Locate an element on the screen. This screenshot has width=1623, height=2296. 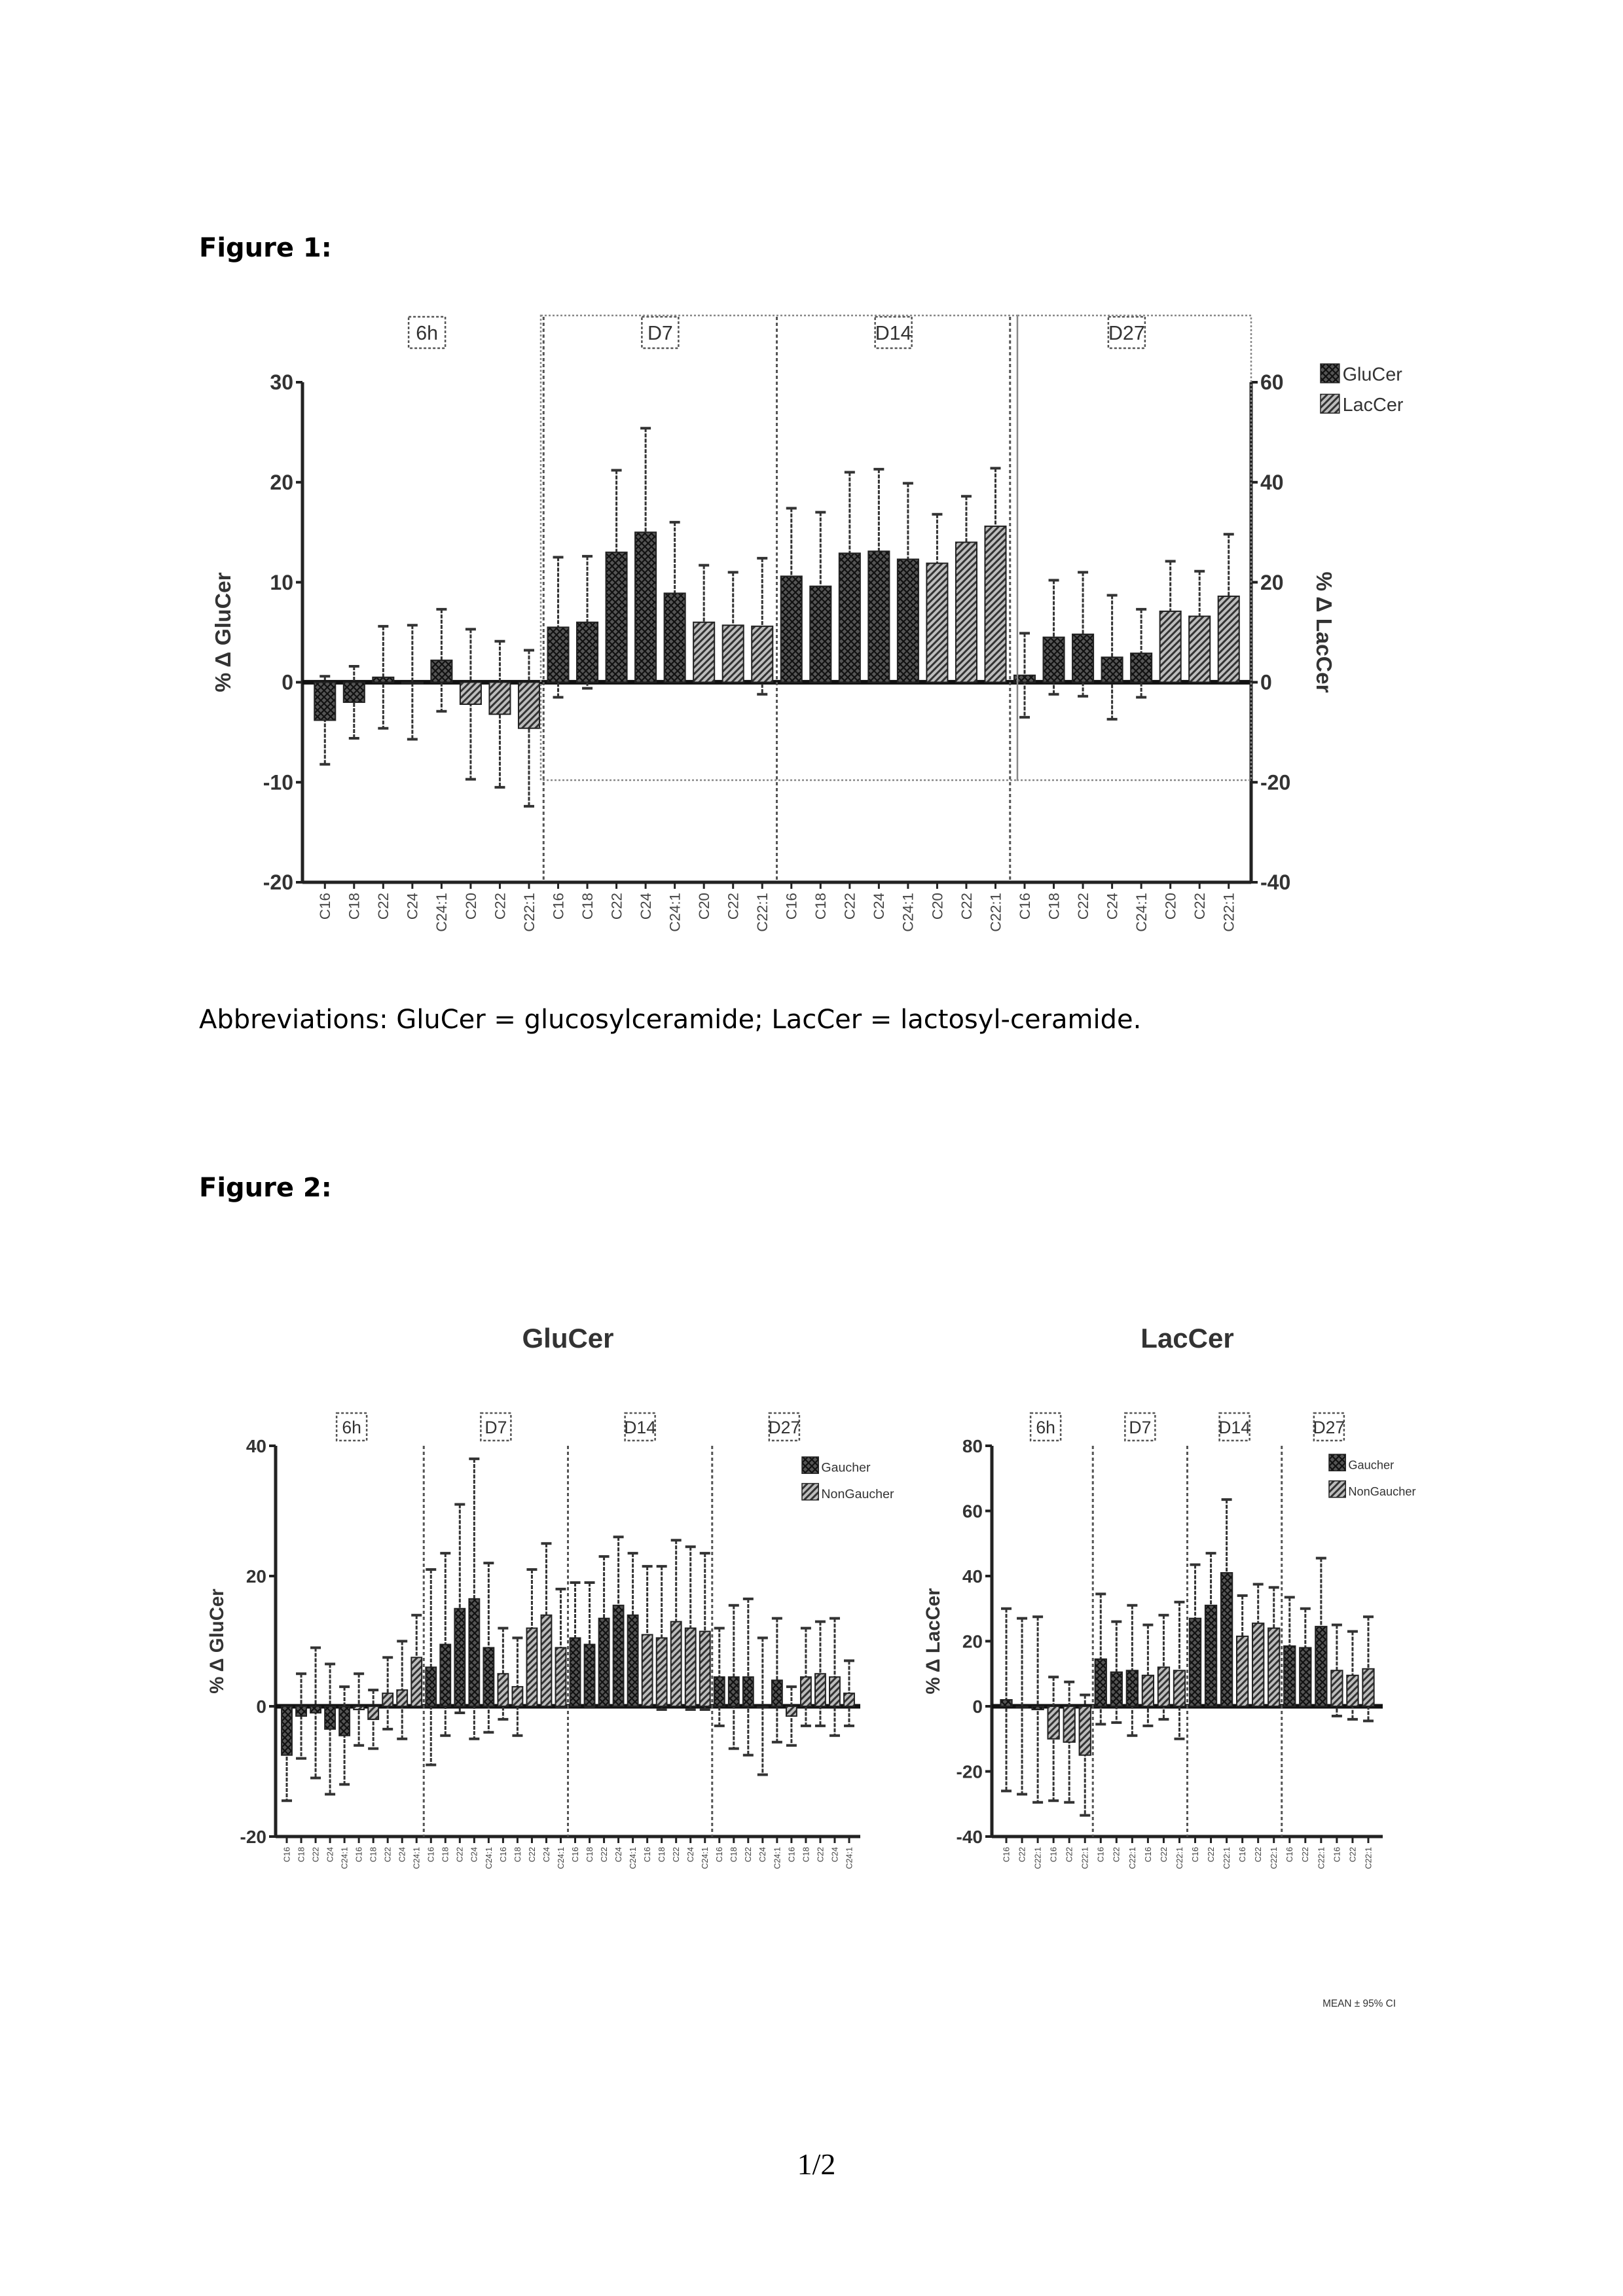
y2-tick-label: -40 is located at coordinates (1275, 882).